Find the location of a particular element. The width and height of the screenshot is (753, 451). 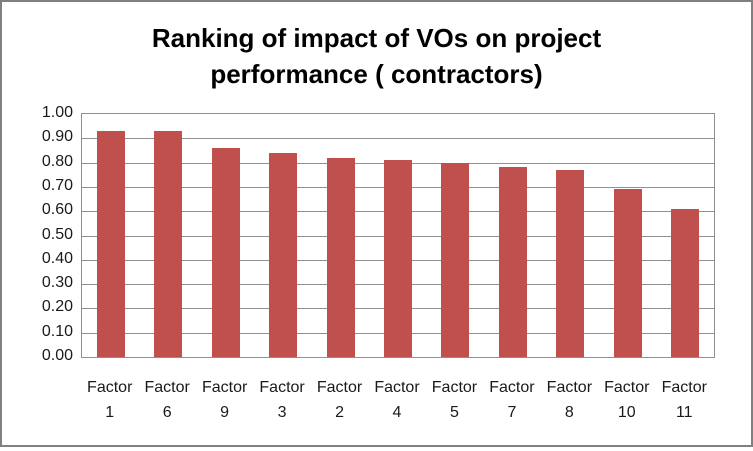

y-tick-label: 0.70 is located at coordinates (57, 185).